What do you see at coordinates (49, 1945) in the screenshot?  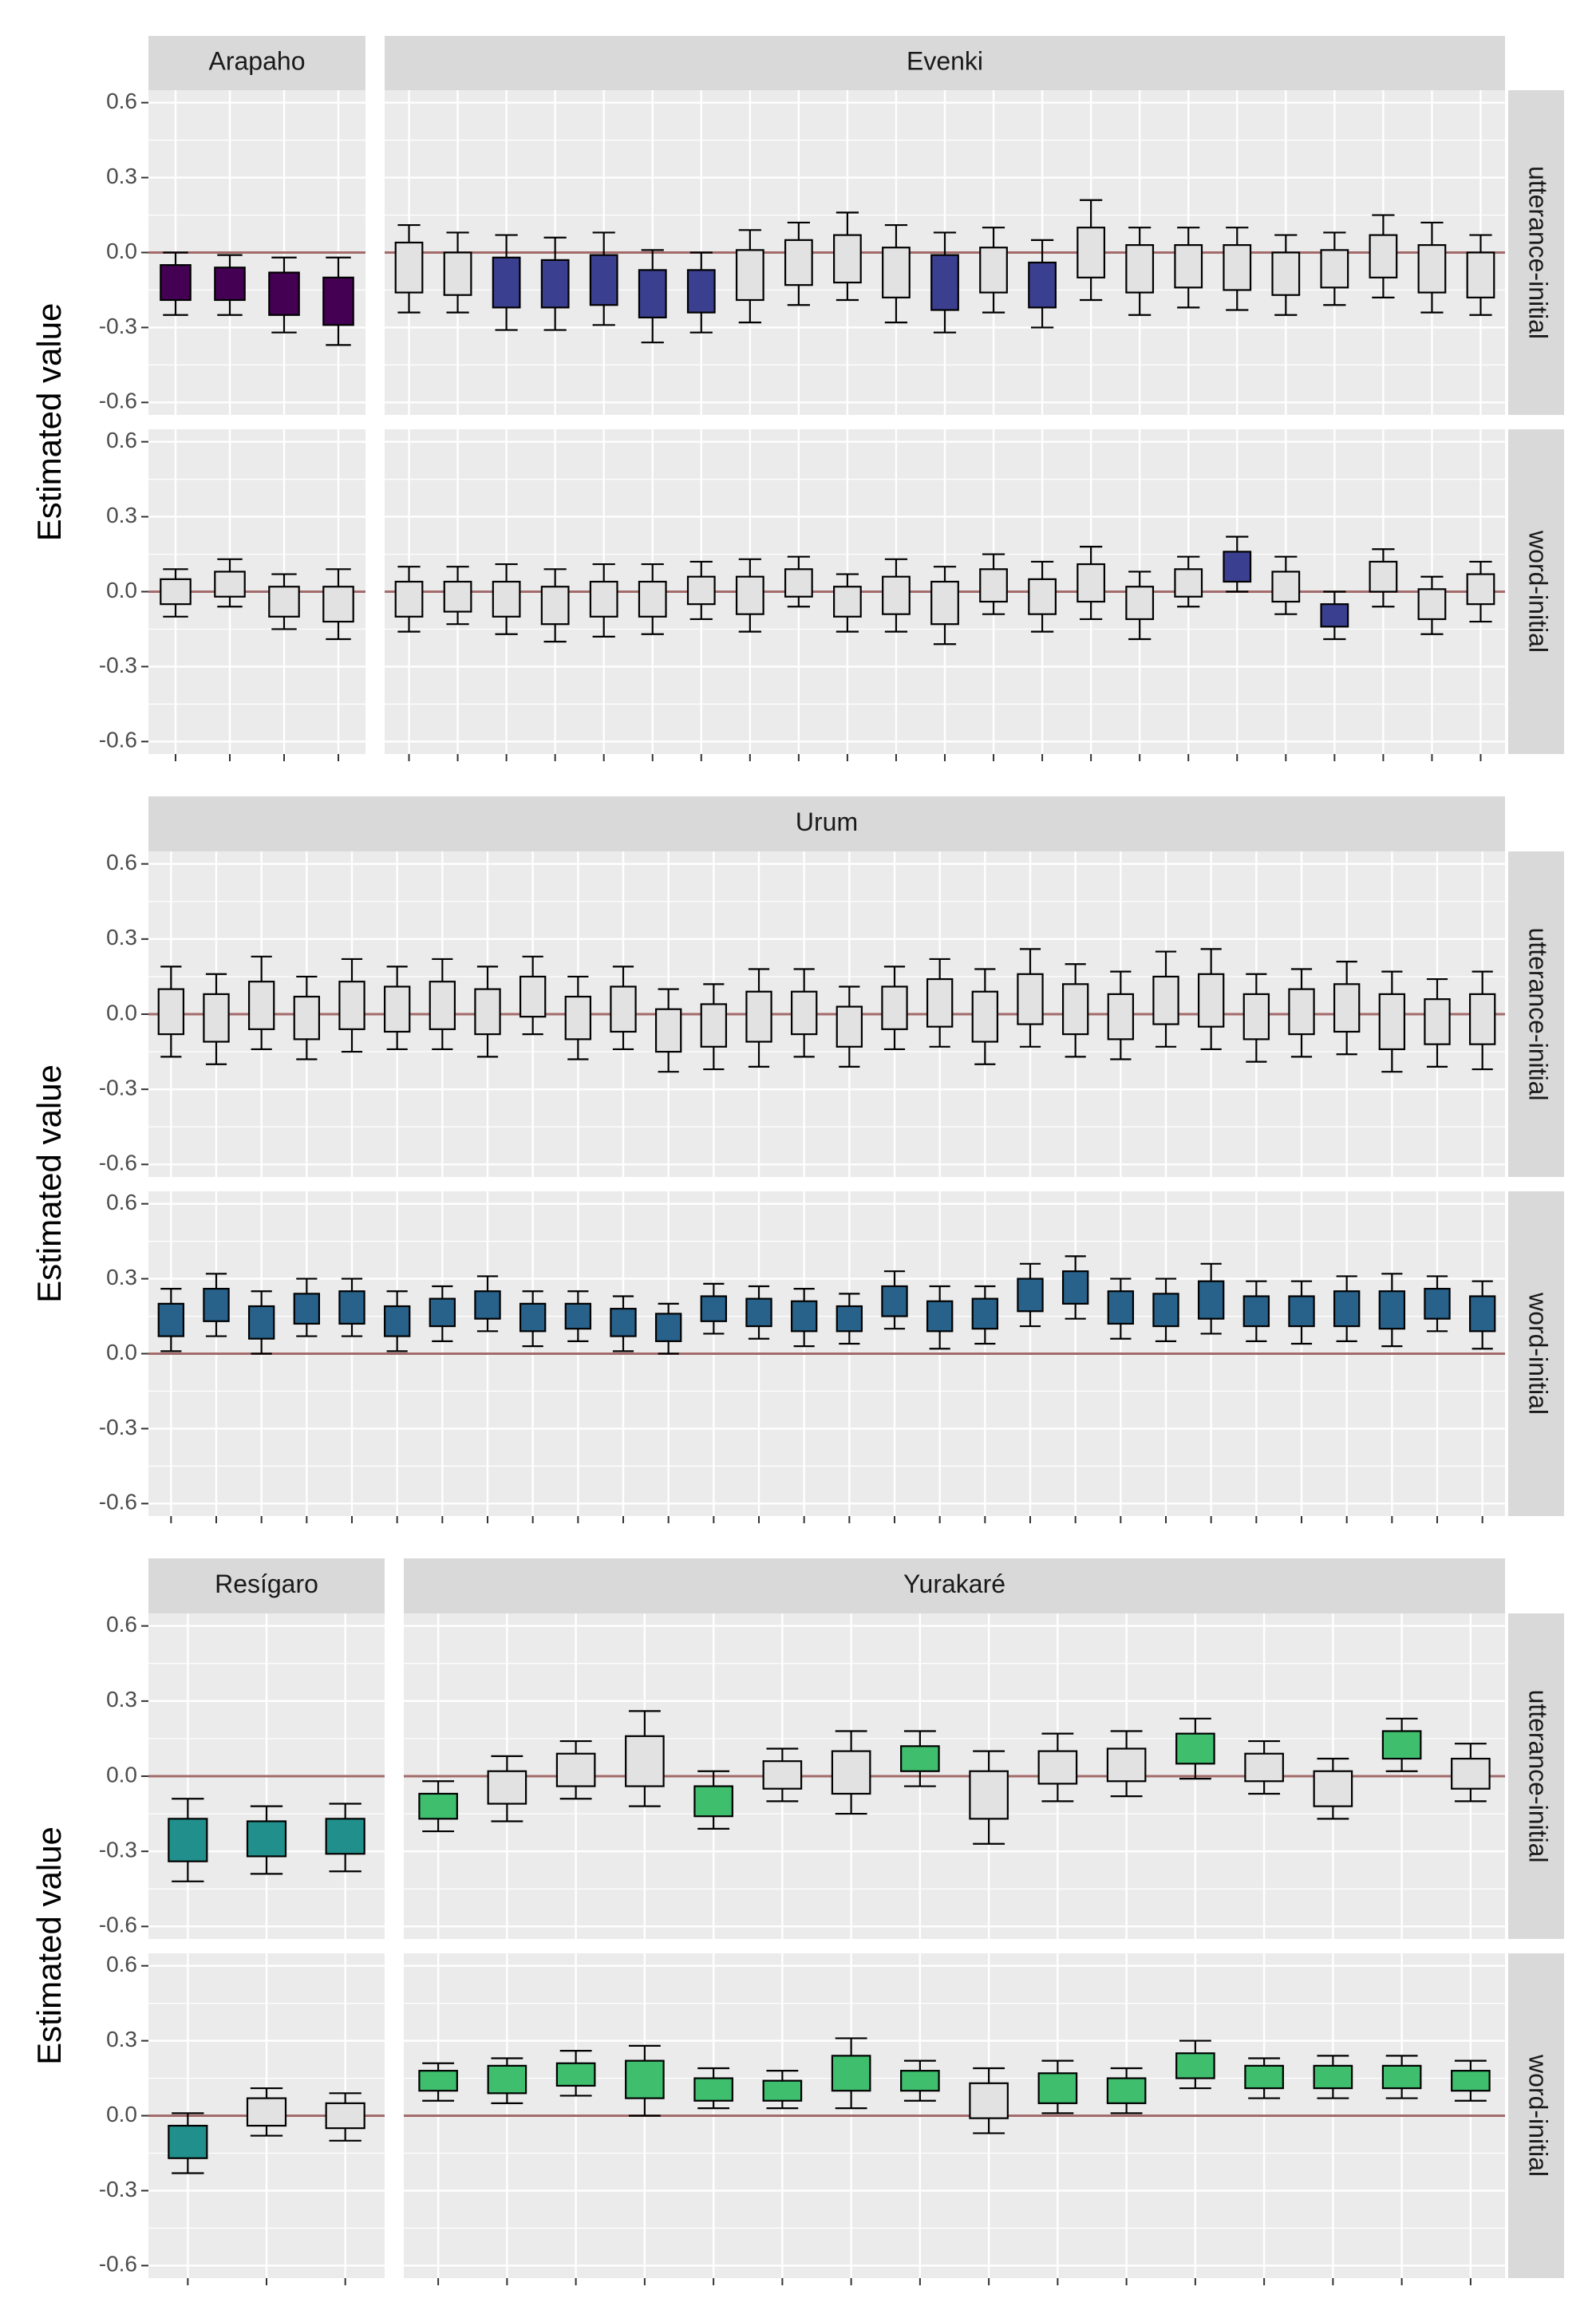 I see `y-axis-label: Estimated value` at bounding box center [49, 1945].